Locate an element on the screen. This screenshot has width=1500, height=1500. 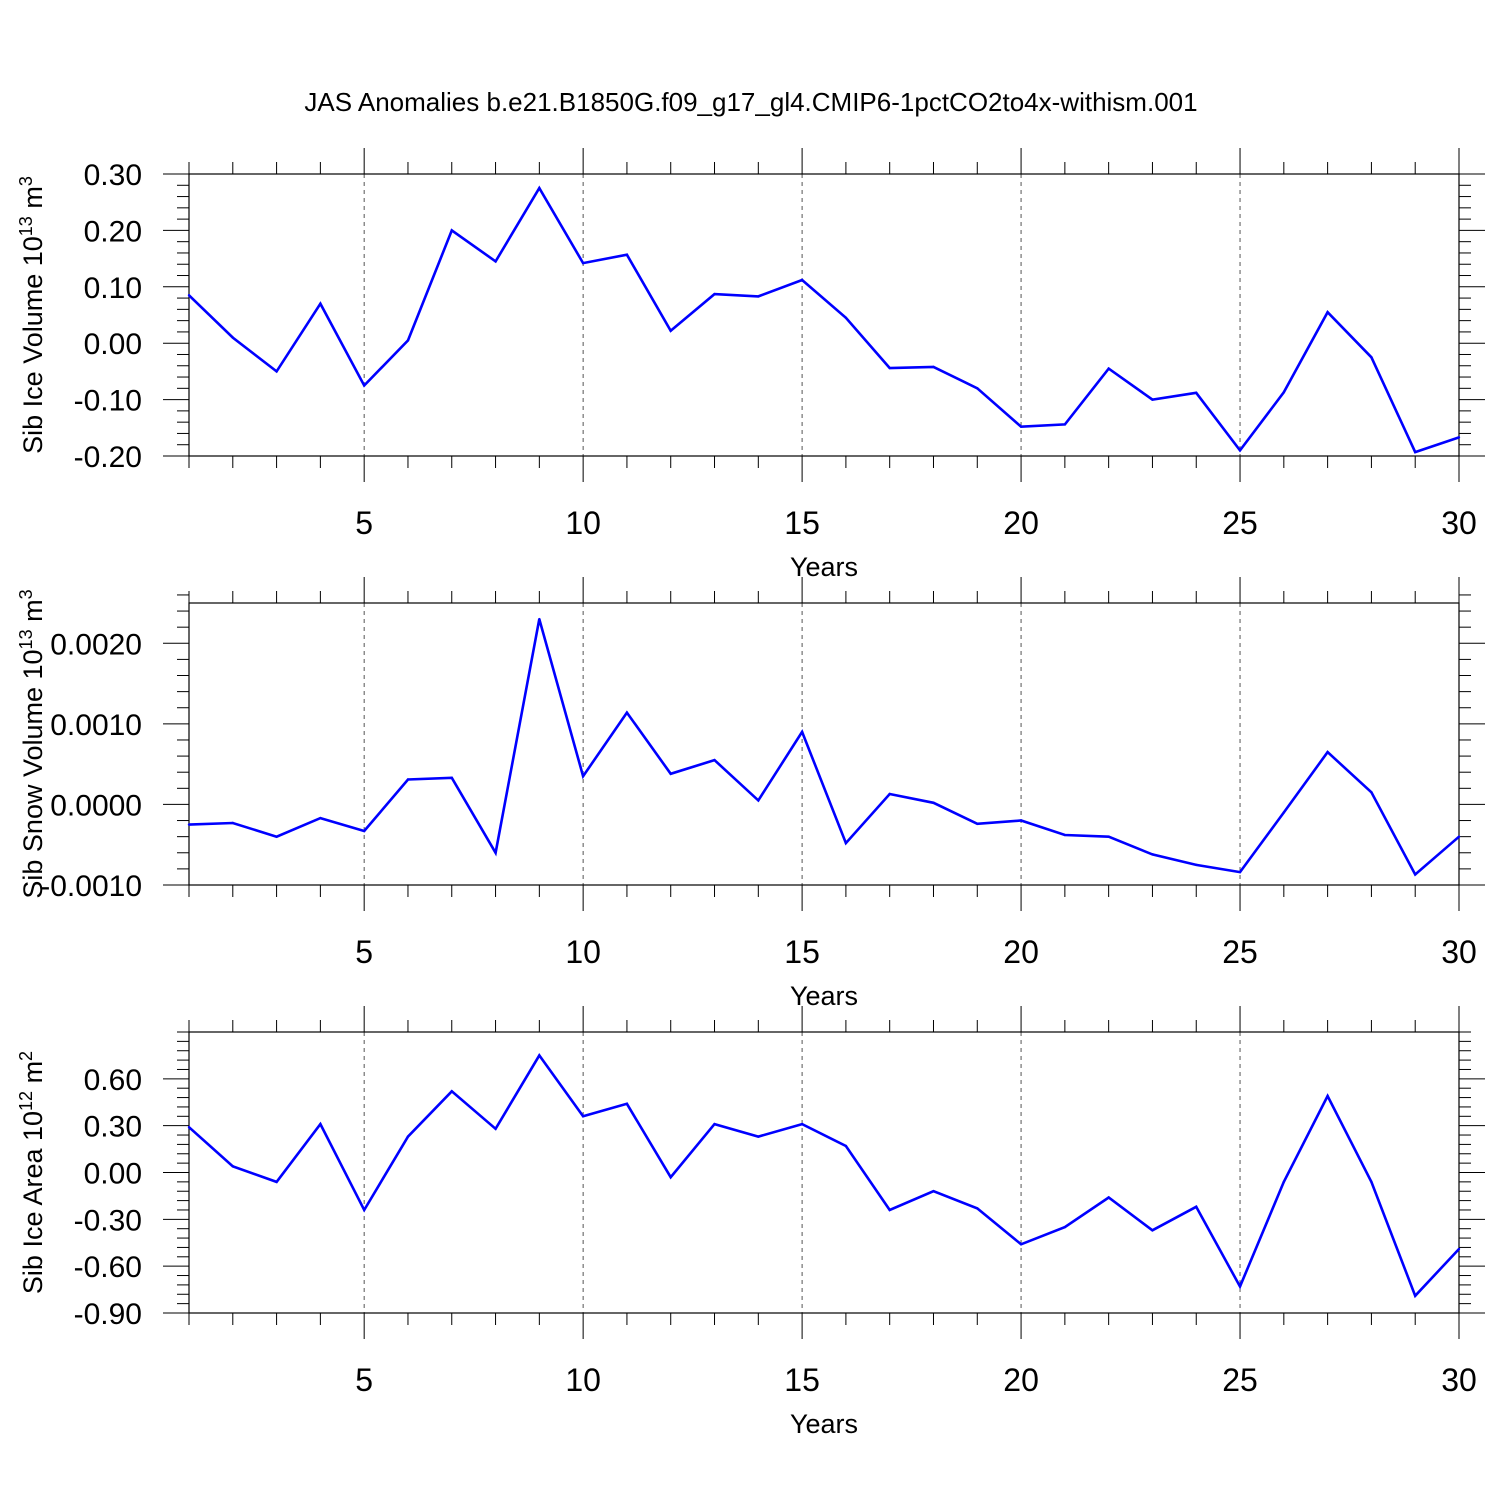
y-tick-label: 0.30 is located at coordinates (113, 1127).